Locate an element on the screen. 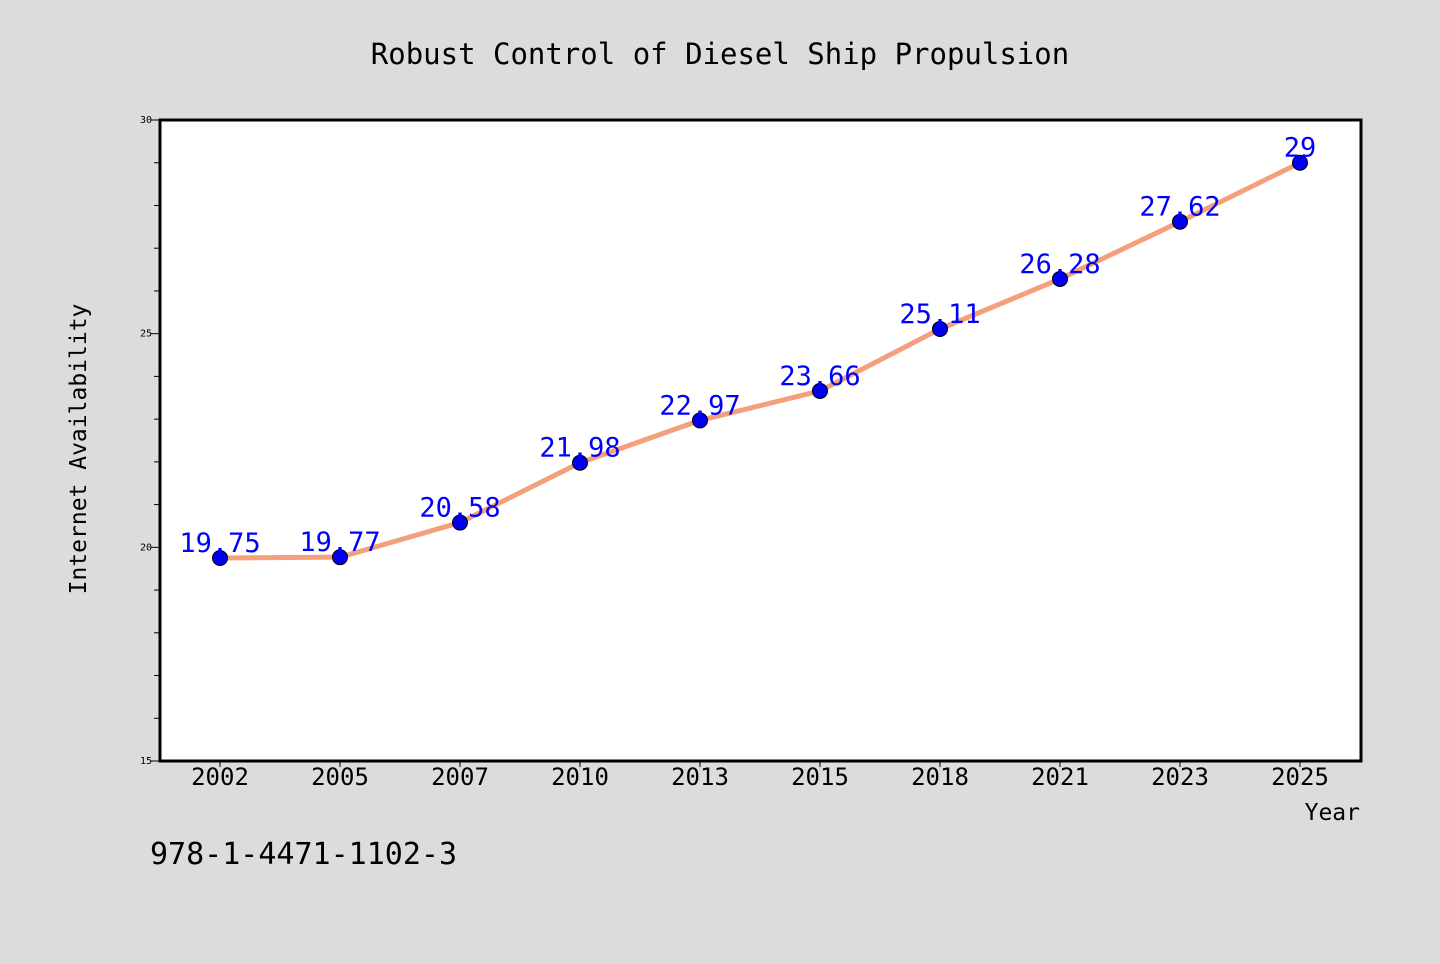 The width and height of the screenshot is (1440, 964). x-tick-label: 2023 is located at coordinates (1180, 777).